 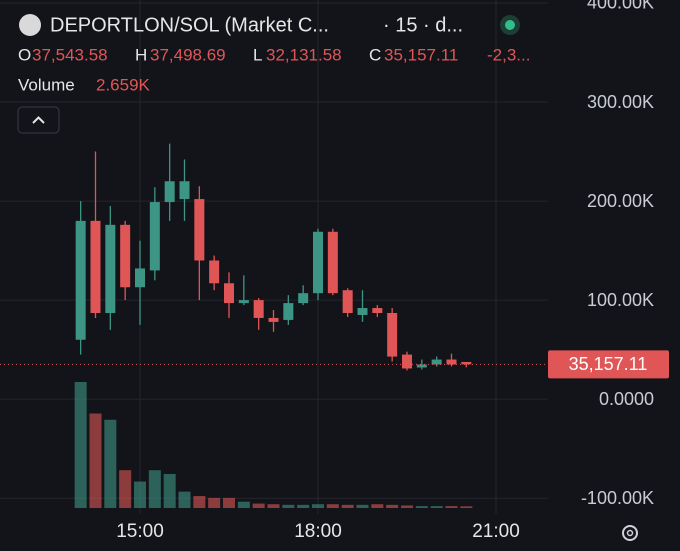 I want to click on collapse-icon, so click(x=38, y=120).